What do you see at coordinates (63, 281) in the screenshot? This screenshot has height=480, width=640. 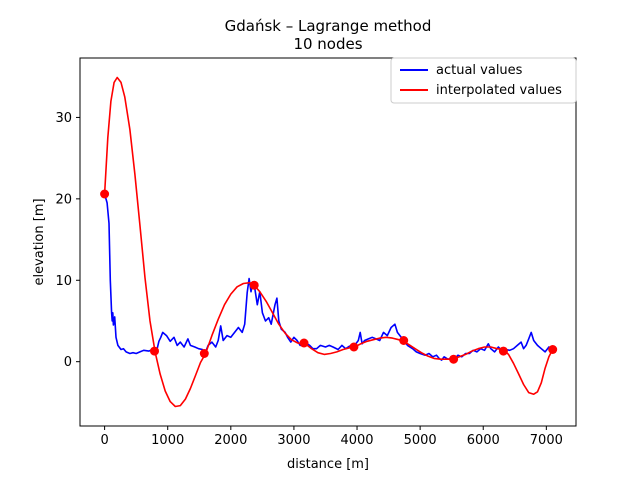 I see `y-tick-label: 10` at bounding box center [63, 281].